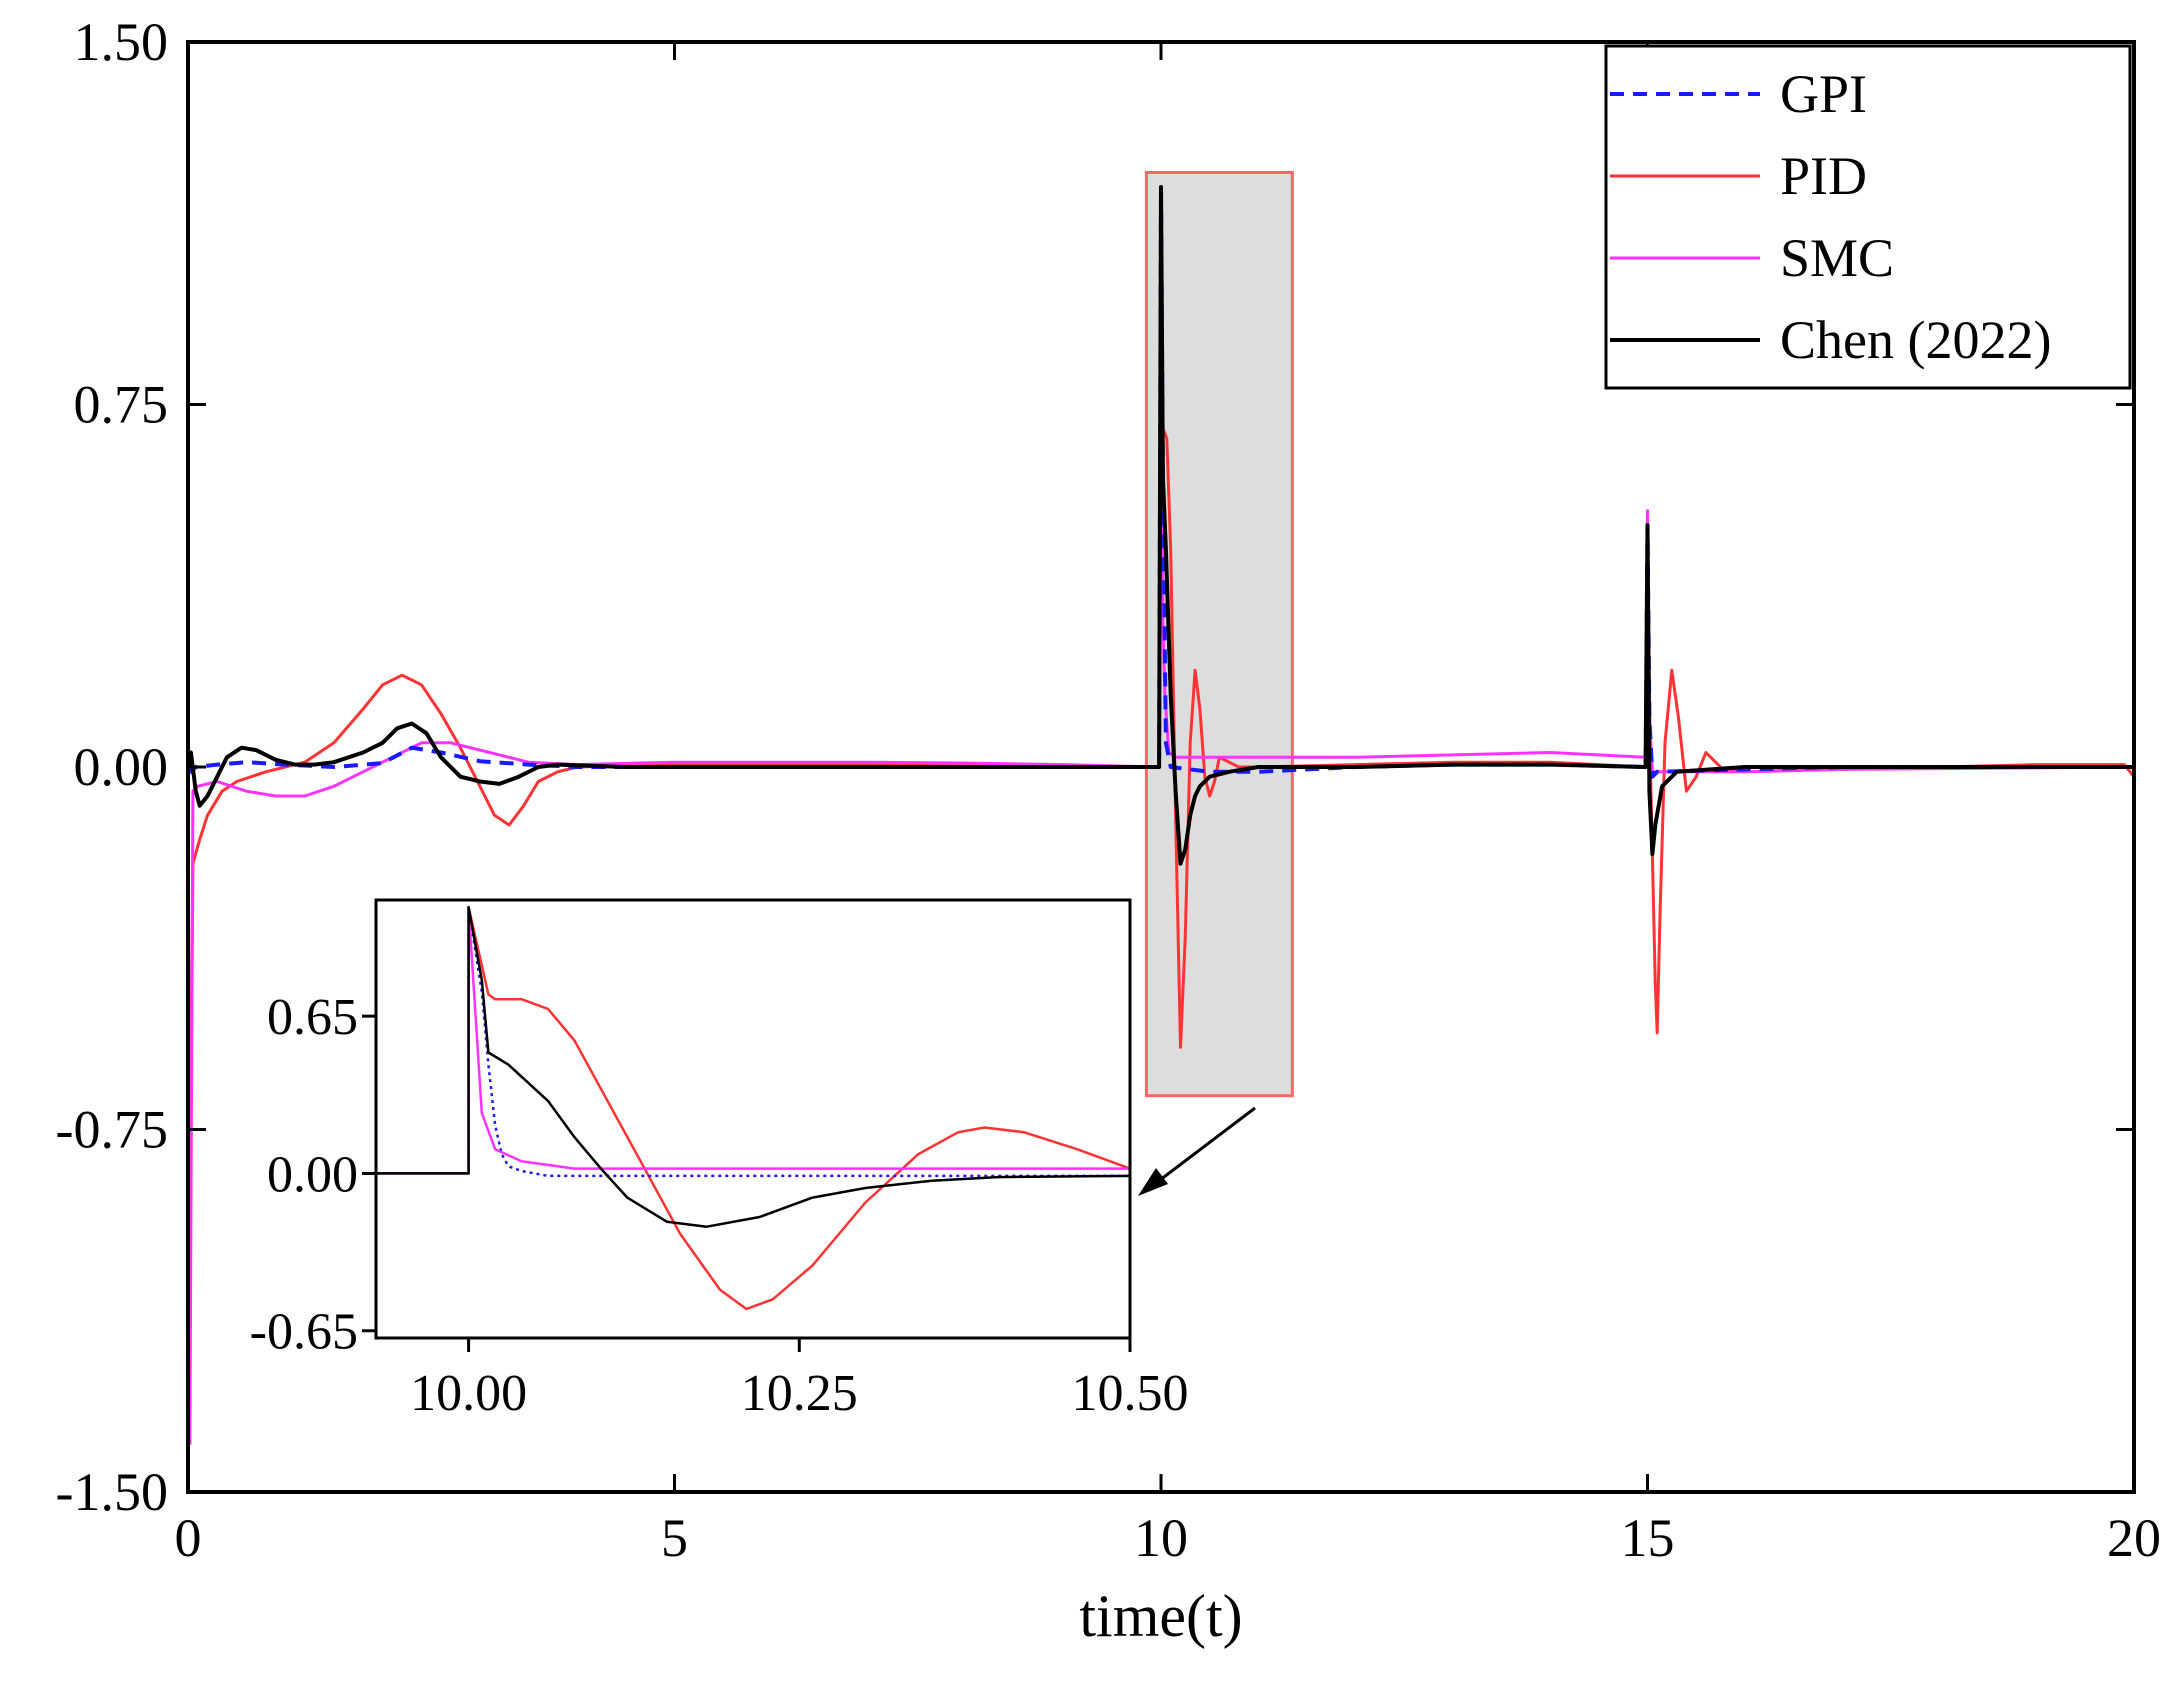 The height and width of the screenshot is (1704, 2172). I want to click on inset-series-line-chen-2022, so click(753, 1067).